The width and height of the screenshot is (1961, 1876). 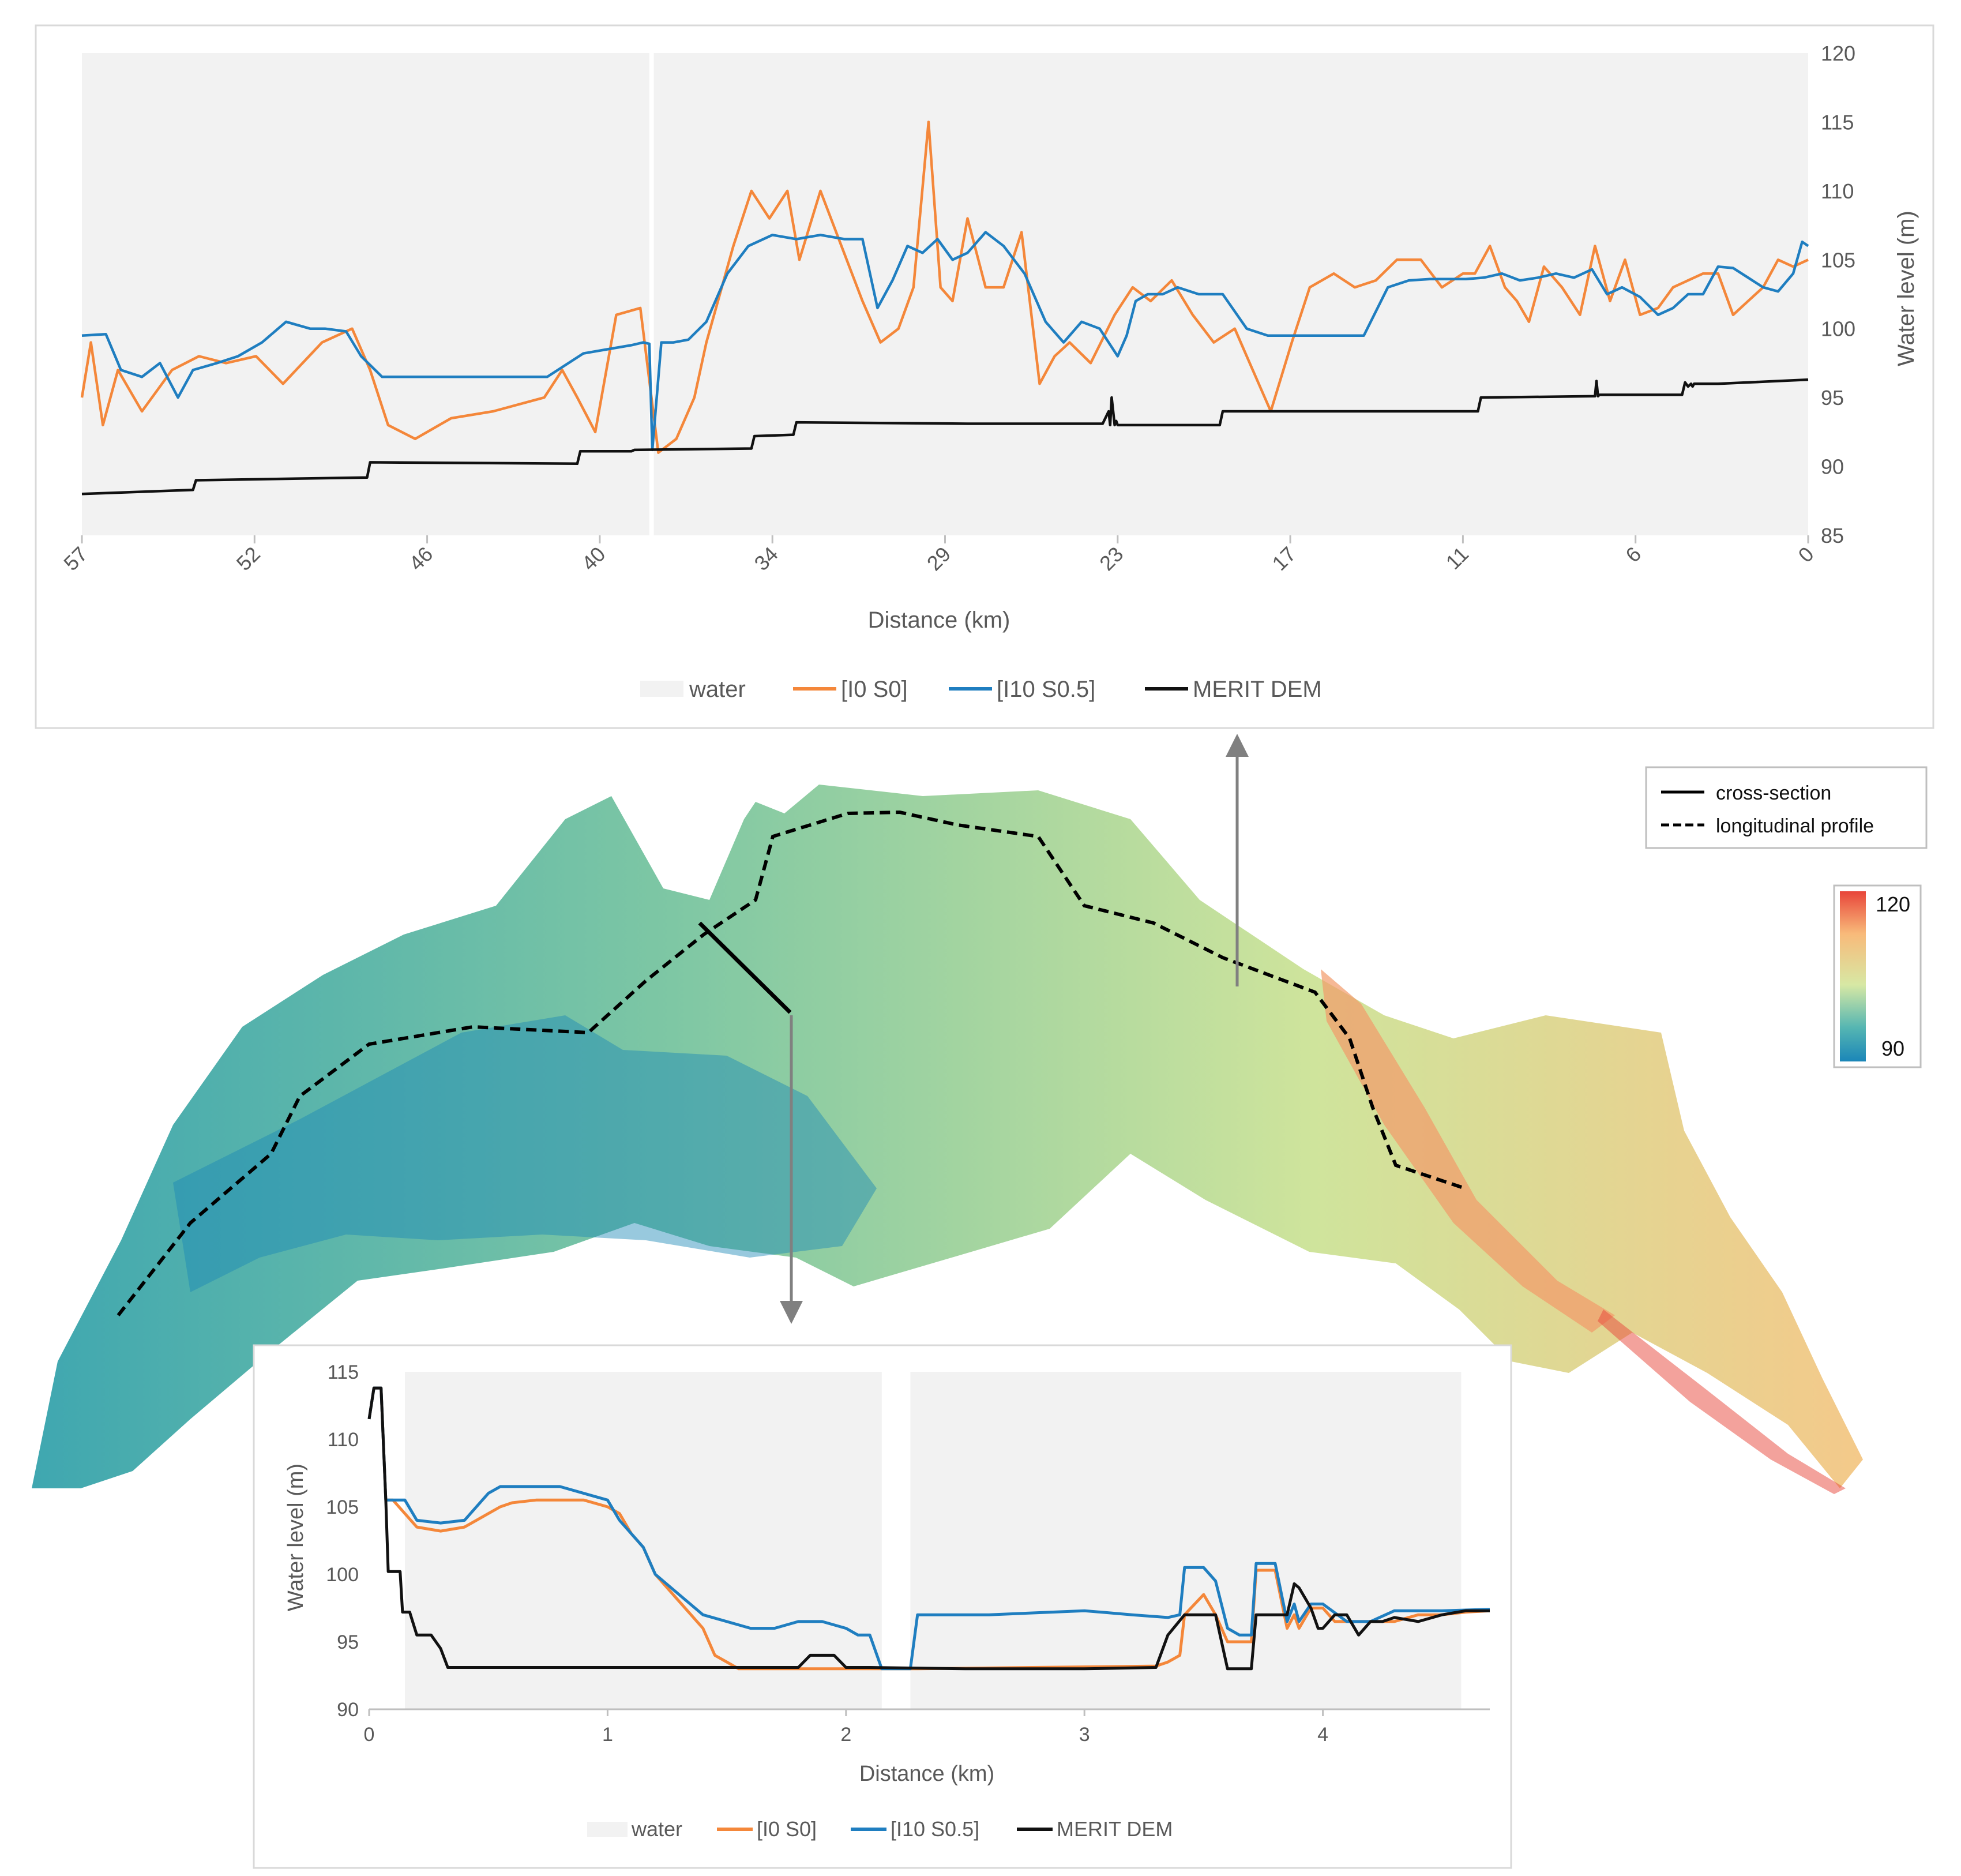 I want to click on x-tick-label: 0, so click(x=370, y=1735).